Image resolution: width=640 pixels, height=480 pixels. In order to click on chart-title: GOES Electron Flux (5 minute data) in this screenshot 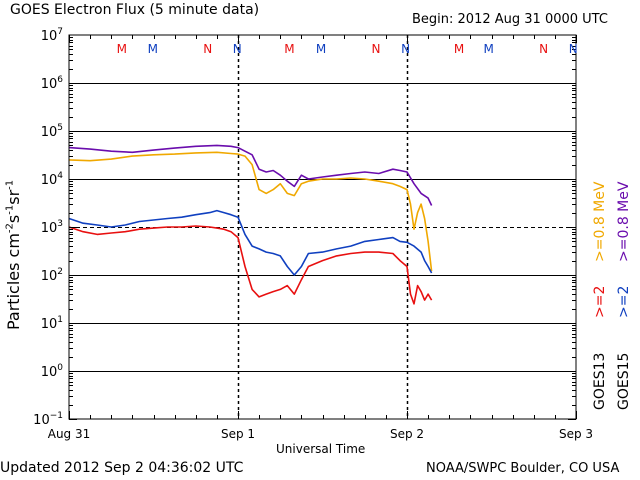, I will do `click(135, 10)`.